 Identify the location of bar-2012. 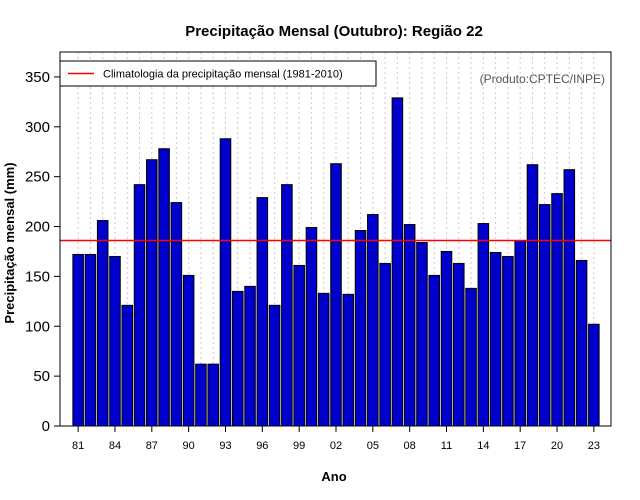
(459, 344).